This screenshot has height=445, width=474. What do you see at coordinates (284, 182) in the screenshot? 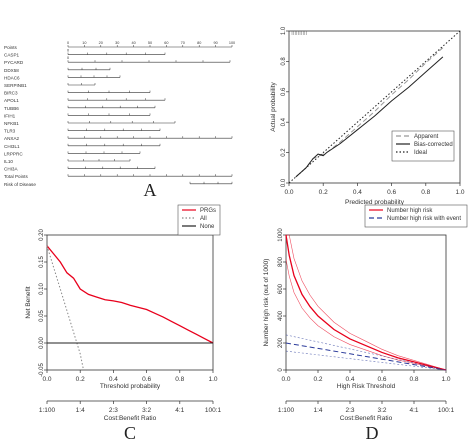
I see `y-tick-label: 0.0` at bounding box center [284, 182].